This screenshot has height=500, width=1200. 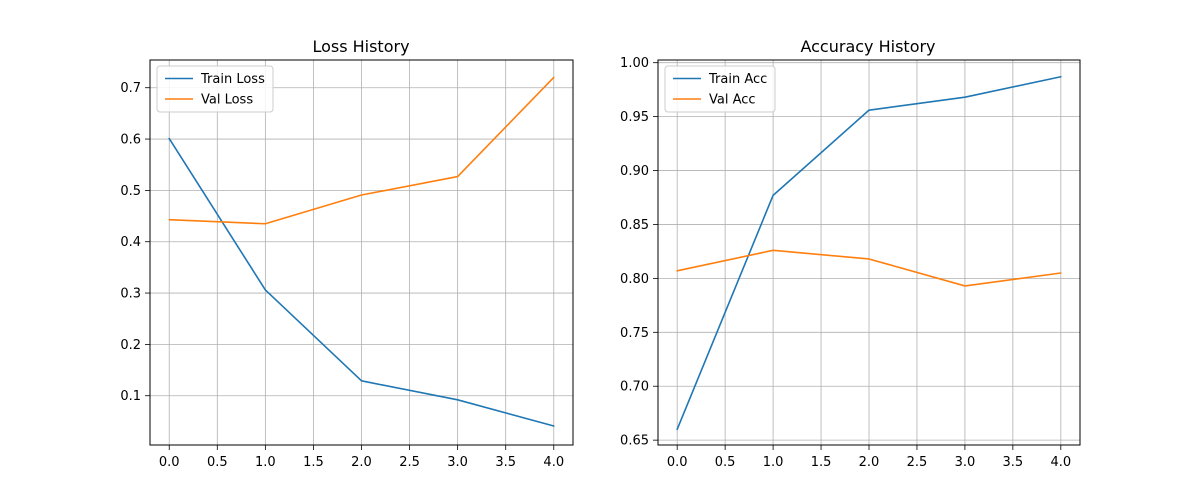 What do you see at coordinates (737, 79) in the screenshot?
I see `legend-label-train-acc: Train Acc` at bounding box center [737, 79].